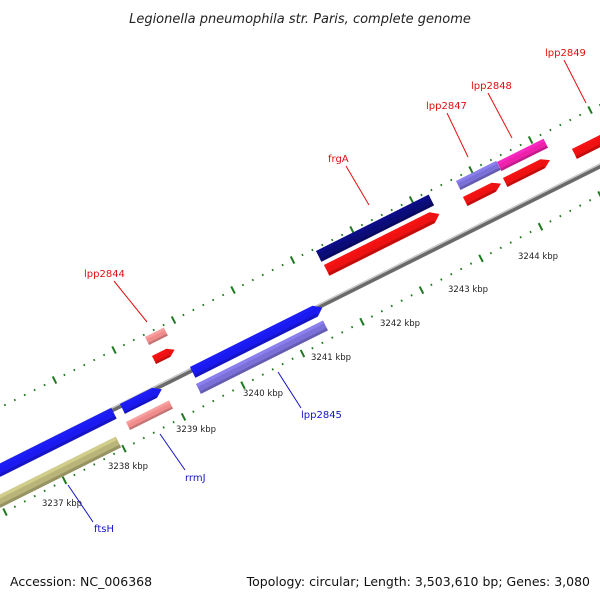  I want to click on lpp2845-gene, so click(256, 341).